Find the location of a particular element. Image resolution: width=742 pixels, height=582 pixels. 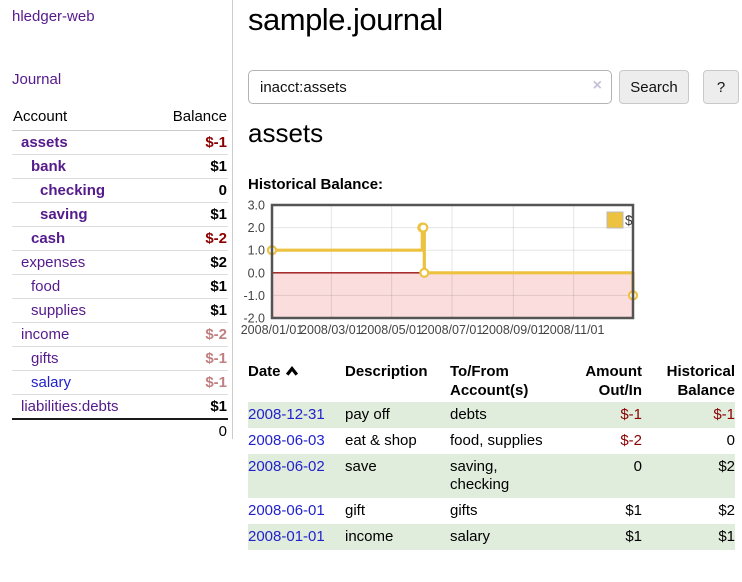

transaction-balance: $1 is located at coordinates (726, 536).